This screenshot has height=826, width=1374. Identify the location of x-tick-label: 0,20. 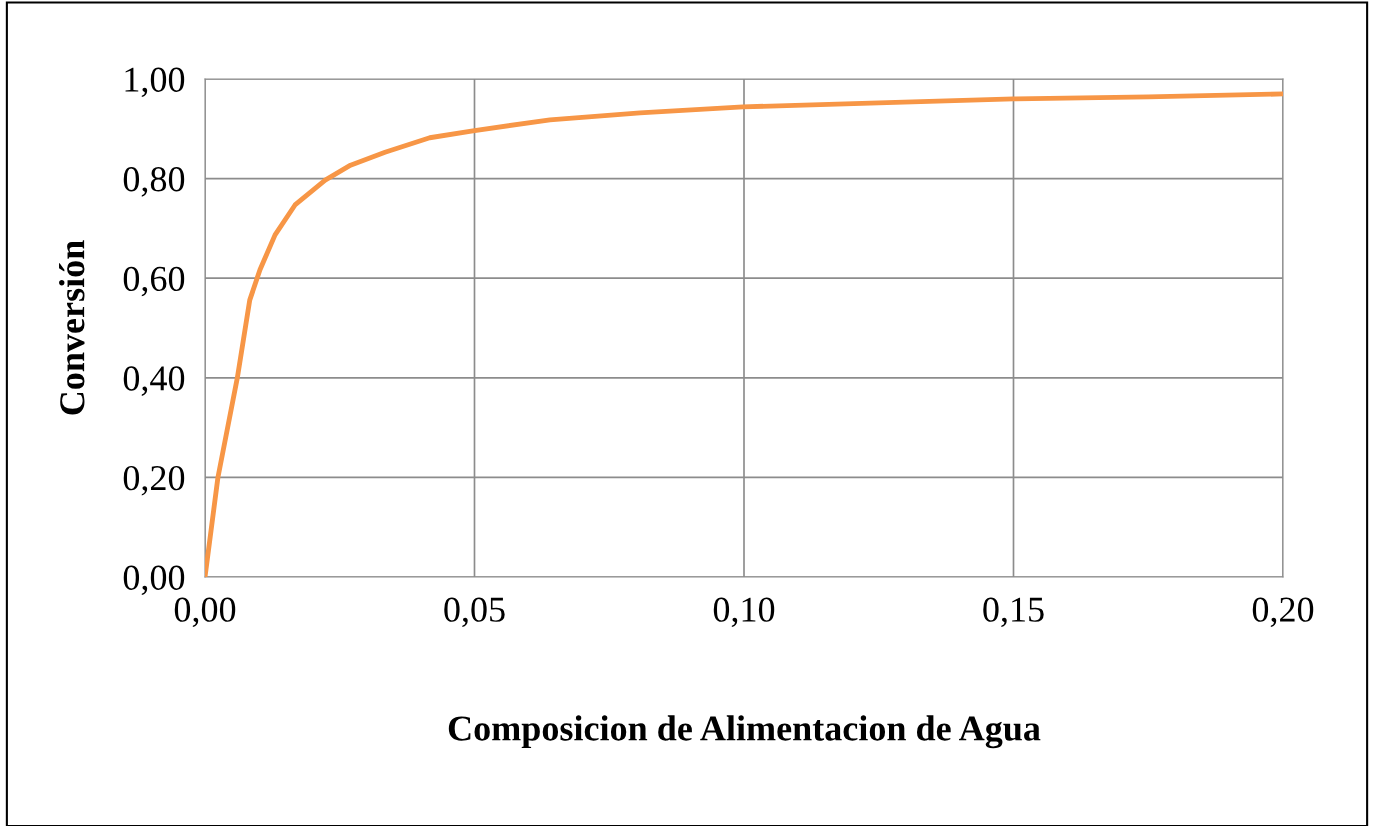
(1283, 612).